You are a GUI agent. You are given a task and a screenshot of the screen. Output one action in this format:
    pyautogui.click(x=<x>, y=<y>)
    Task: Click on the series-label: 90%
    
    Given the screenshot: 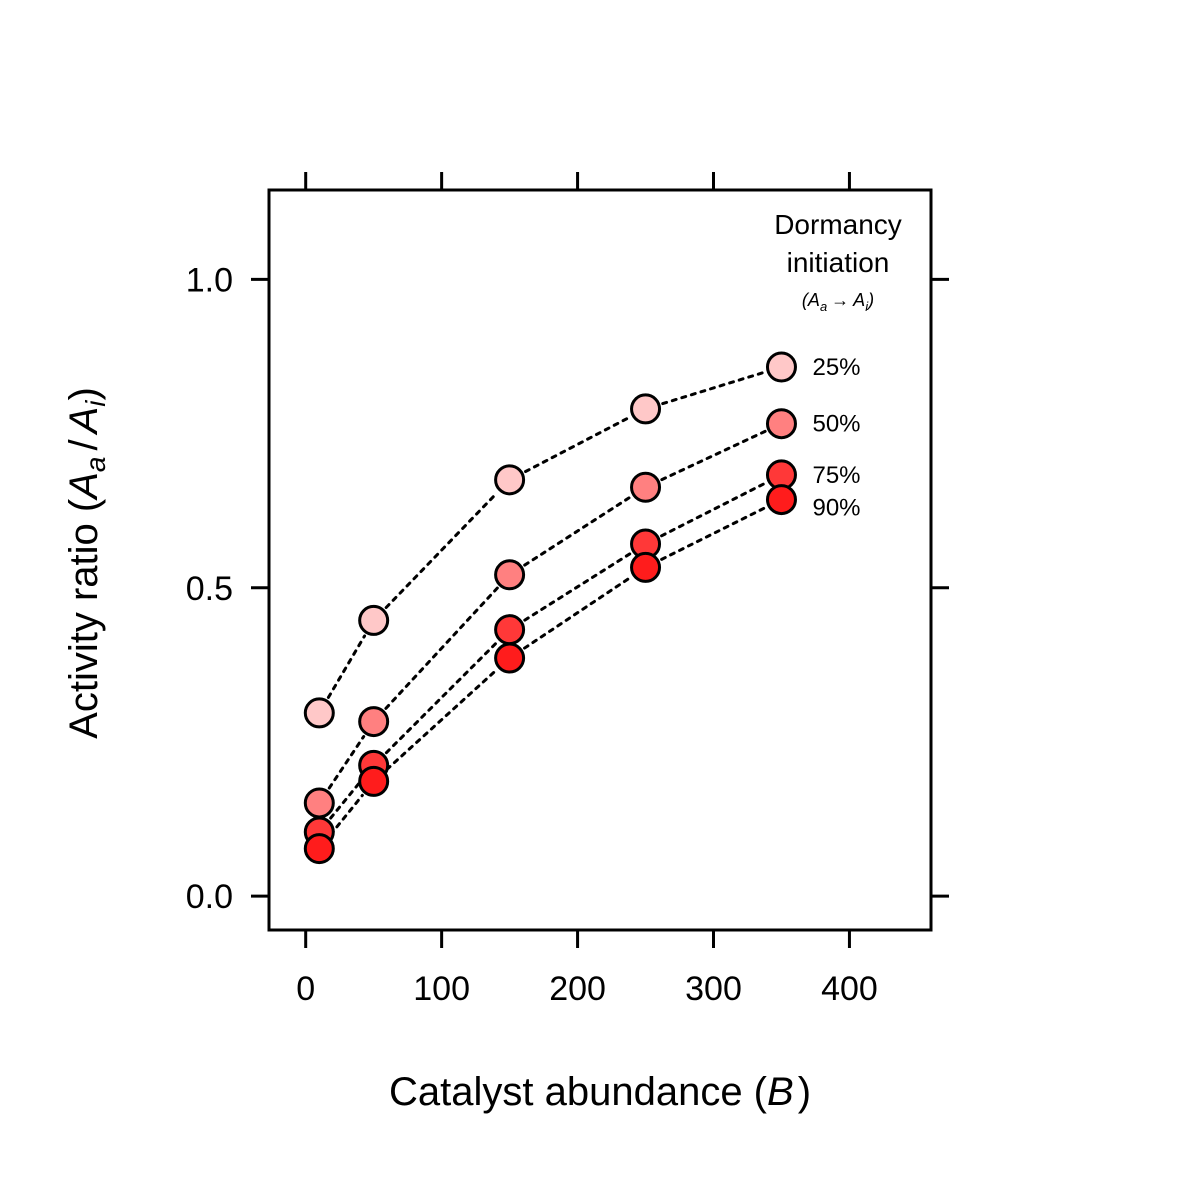 What is the action you would take?
    pyautogui.click(x=836, y=508)
    